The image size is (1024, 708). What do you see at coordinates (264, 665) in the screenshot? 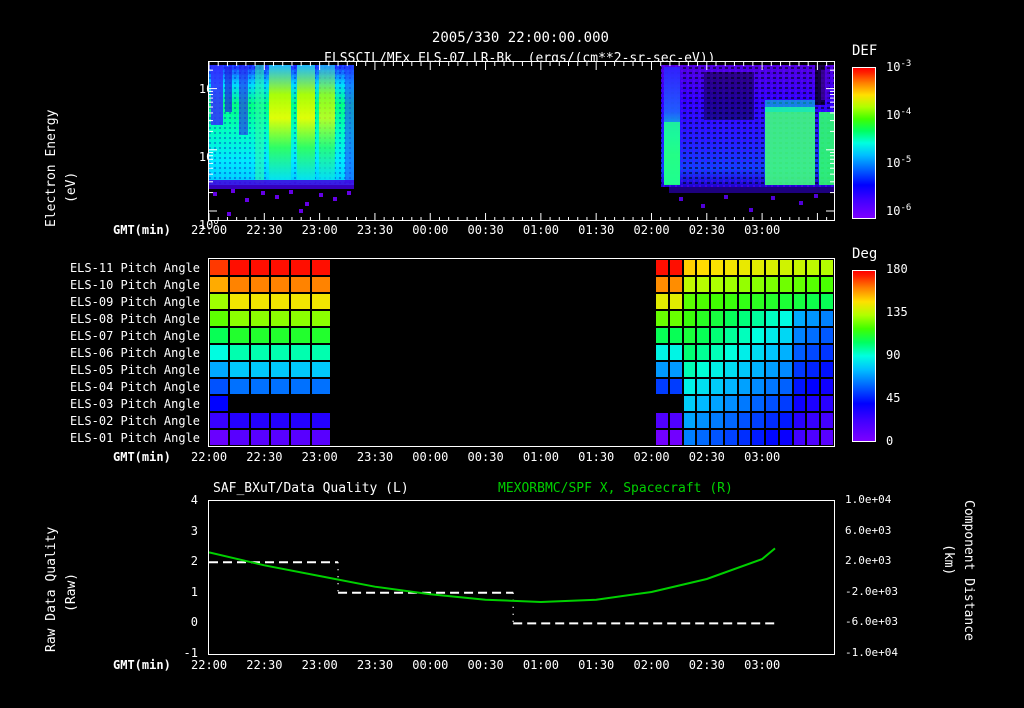
I see `xtick-label: 22:30` at bounding box center [264, 665].